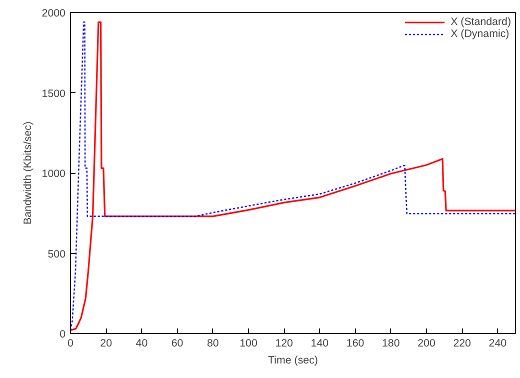  I want to click on x-tick-label: 180, so click(391, 344).